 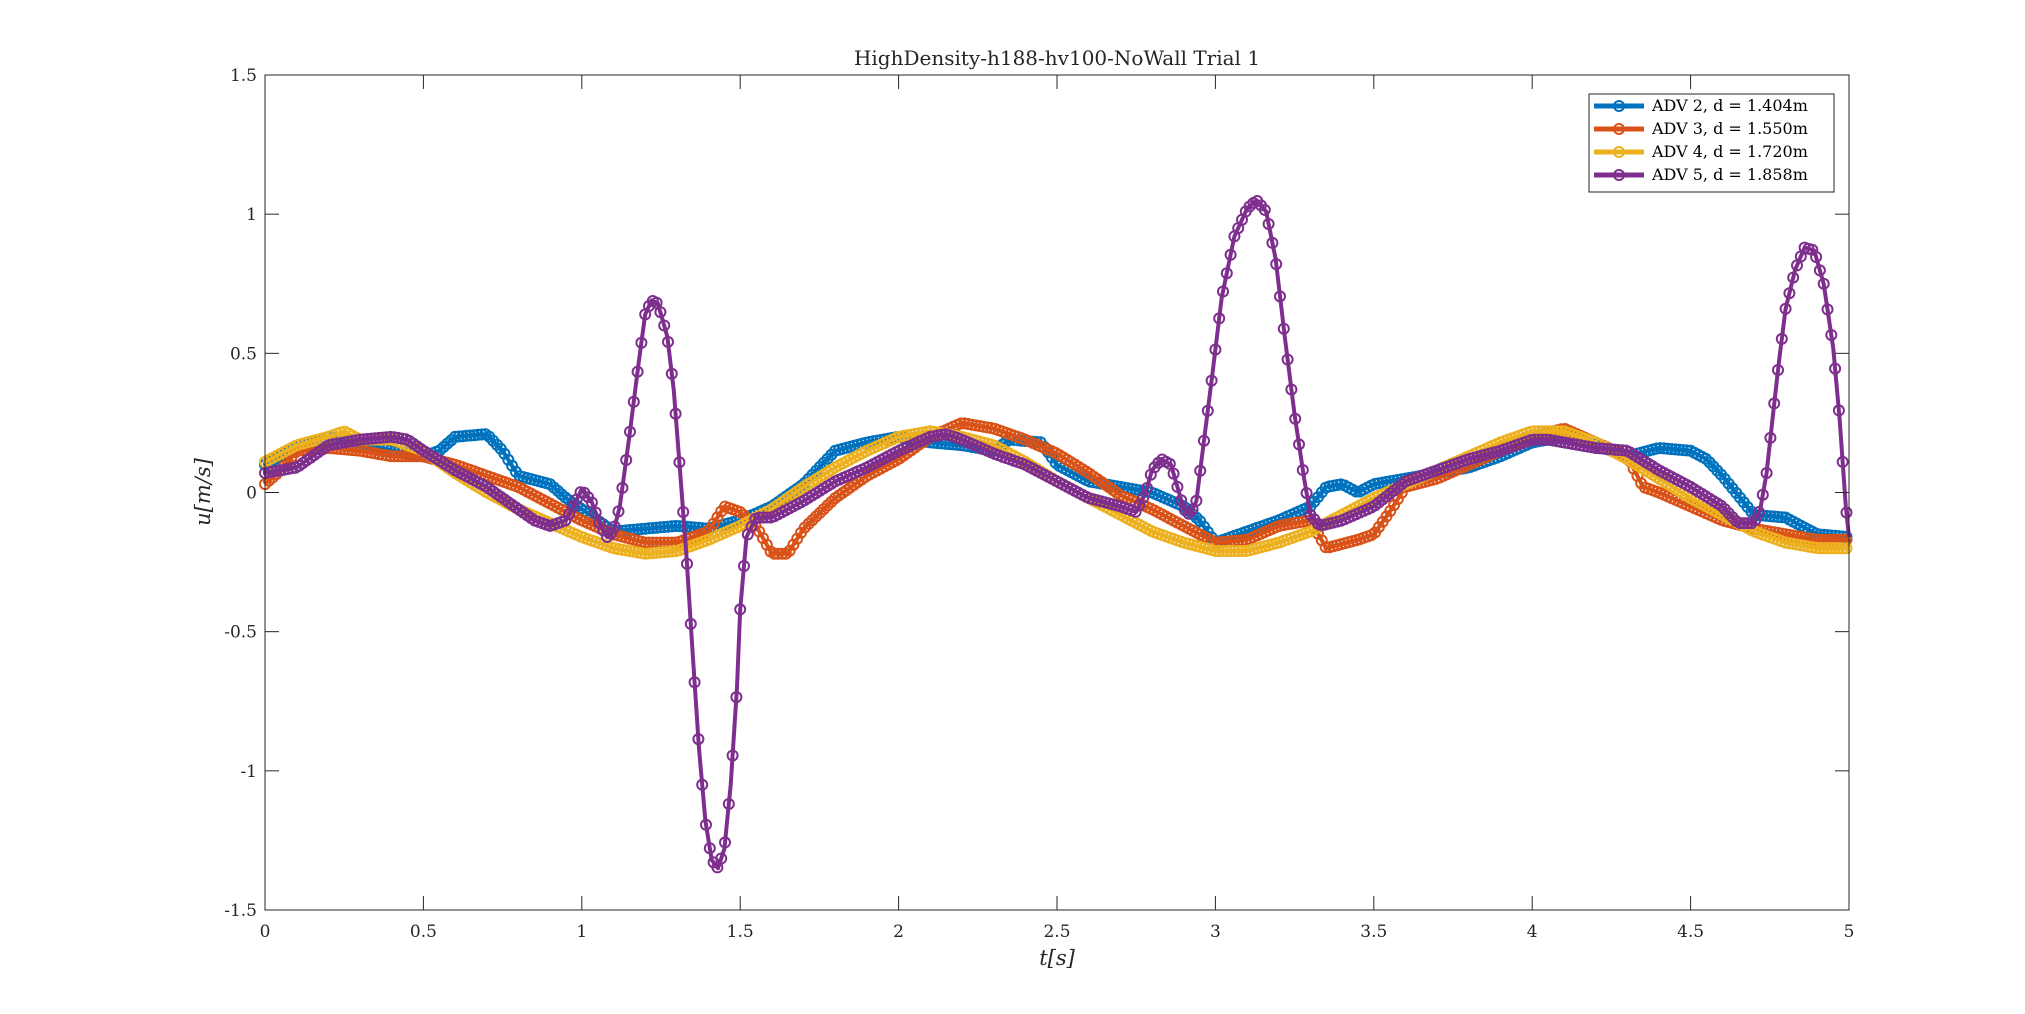 What do you see at coordinates (740, 932) in the screenshot?
I see `x-tick-label: 1.5` at bounding box center [740, 932].